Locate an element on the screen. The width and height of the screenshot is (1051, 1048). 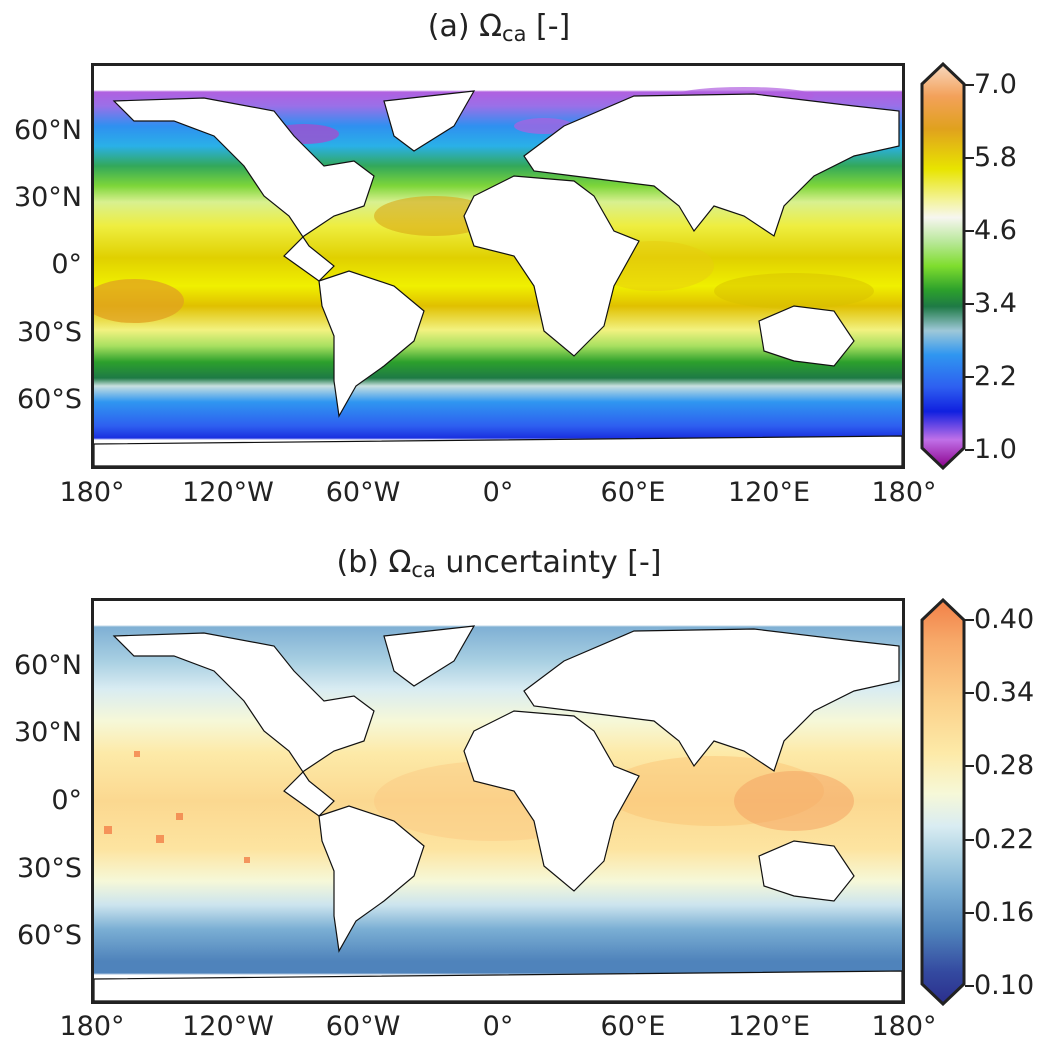
panel-b-lon-label-60e: 60°E is located at coordinates (633, 1026).